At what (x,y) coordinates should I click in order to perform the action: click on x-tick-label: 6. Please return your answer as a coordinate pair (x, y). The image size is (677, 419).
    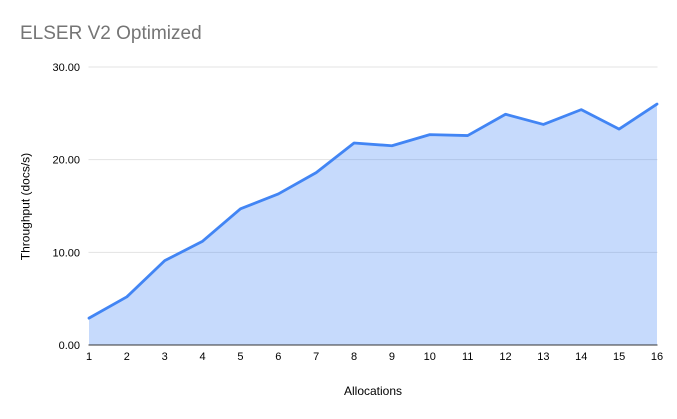
    Looking at the image, I should click on (278, 357).